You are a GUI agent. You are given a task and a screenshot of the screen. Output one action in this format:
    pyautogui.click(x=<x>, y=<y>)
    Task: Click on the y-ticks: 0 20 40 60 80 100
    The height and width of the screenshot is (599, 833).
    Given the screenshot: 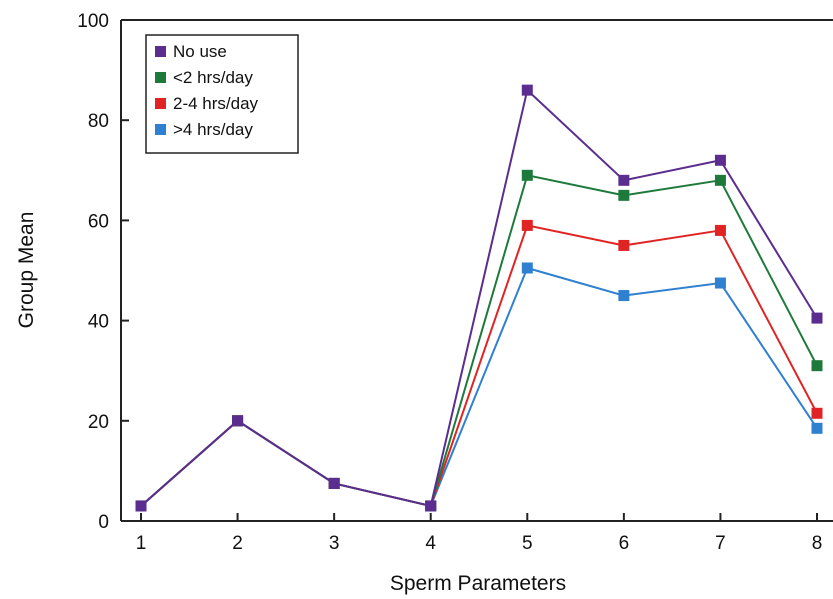 What is the action you would take?
    pyautogui.click(x=103, y=272)
    